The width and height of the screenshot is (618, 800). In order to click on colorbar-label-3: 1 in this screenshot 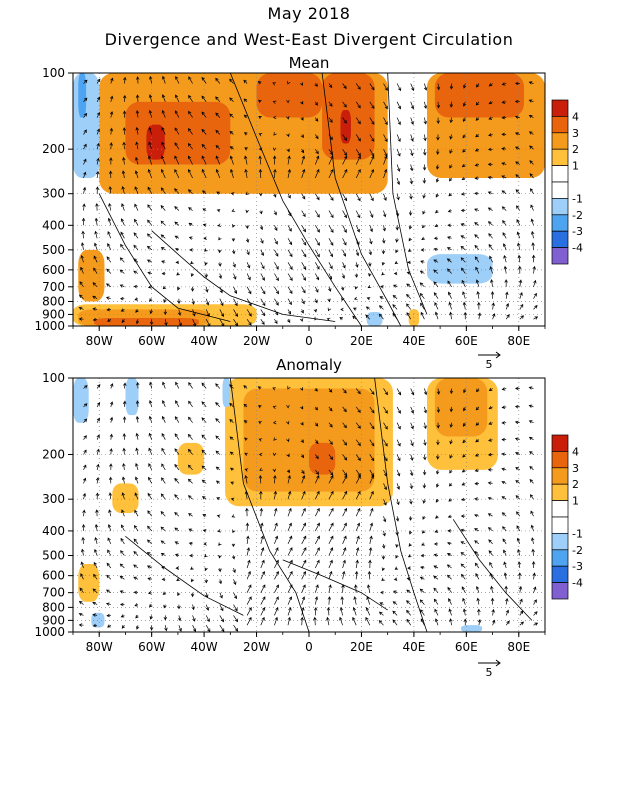, I will do `click(575, 166)`.